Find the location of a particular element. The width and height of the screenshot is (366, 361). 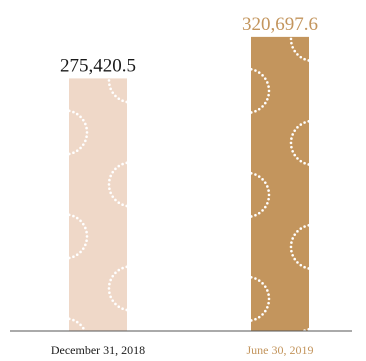

category-label-dec-2018: December 31, 2018 is located at coordinates (98, 350).